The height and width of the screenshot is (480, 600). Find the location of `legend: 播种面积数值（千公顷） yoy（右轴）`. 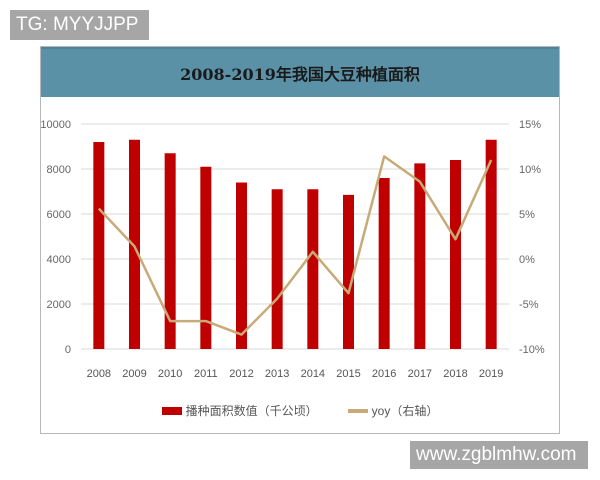

legend: 播种面积数值（千公顷） yoy（右轴） is located at coordinates (300, 410).